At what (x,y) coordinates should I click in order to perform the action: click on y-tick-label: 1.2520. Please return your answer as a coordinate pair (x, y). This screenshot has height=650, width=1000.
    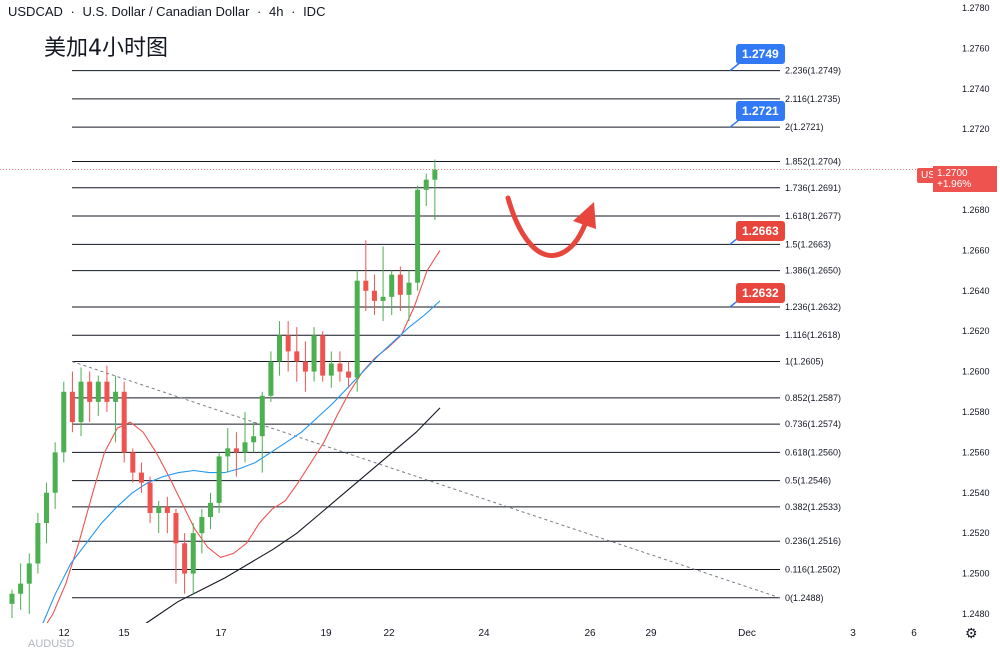
    Looking at the image, I should click on (976, 533).